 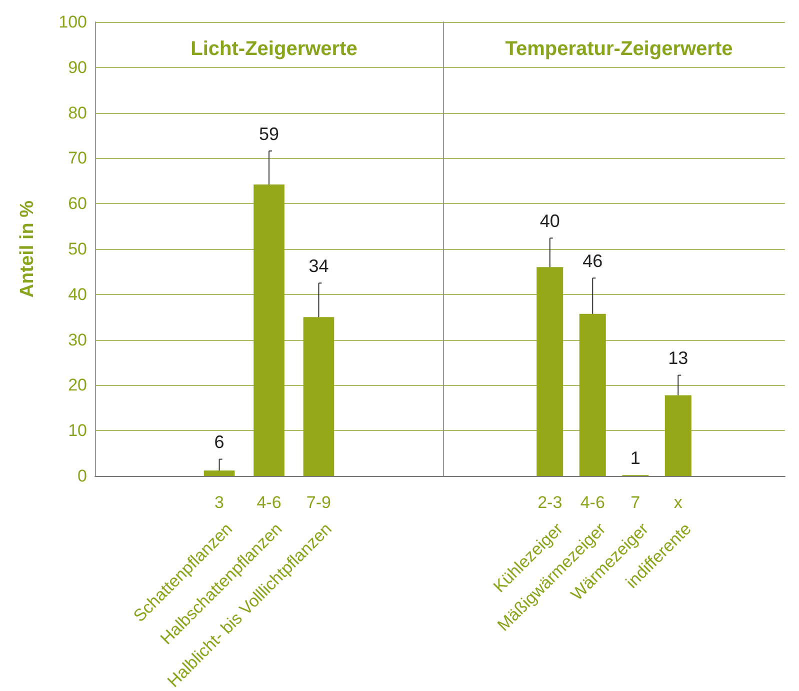 I want to click on annotation: 34, so click(x=318, y=266).